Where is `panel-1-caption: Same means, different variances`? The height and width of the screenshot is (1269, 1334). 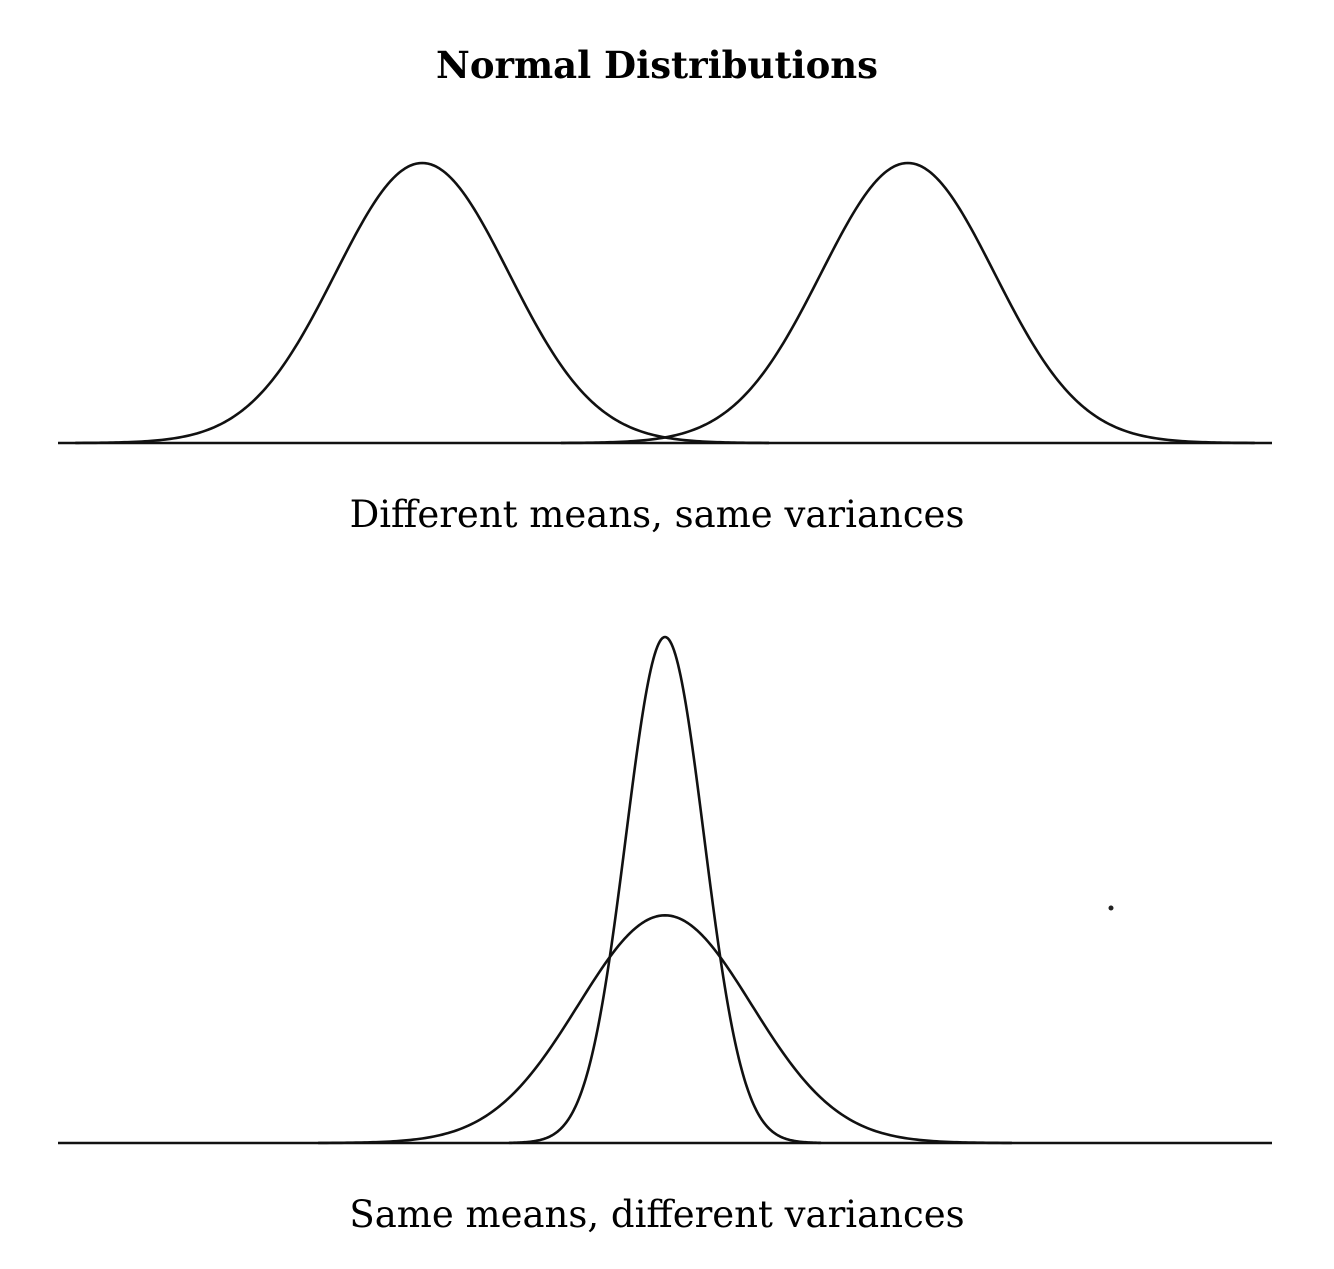
panel-1-caption: Same means, different variances is located at coordinates (656, 1214).